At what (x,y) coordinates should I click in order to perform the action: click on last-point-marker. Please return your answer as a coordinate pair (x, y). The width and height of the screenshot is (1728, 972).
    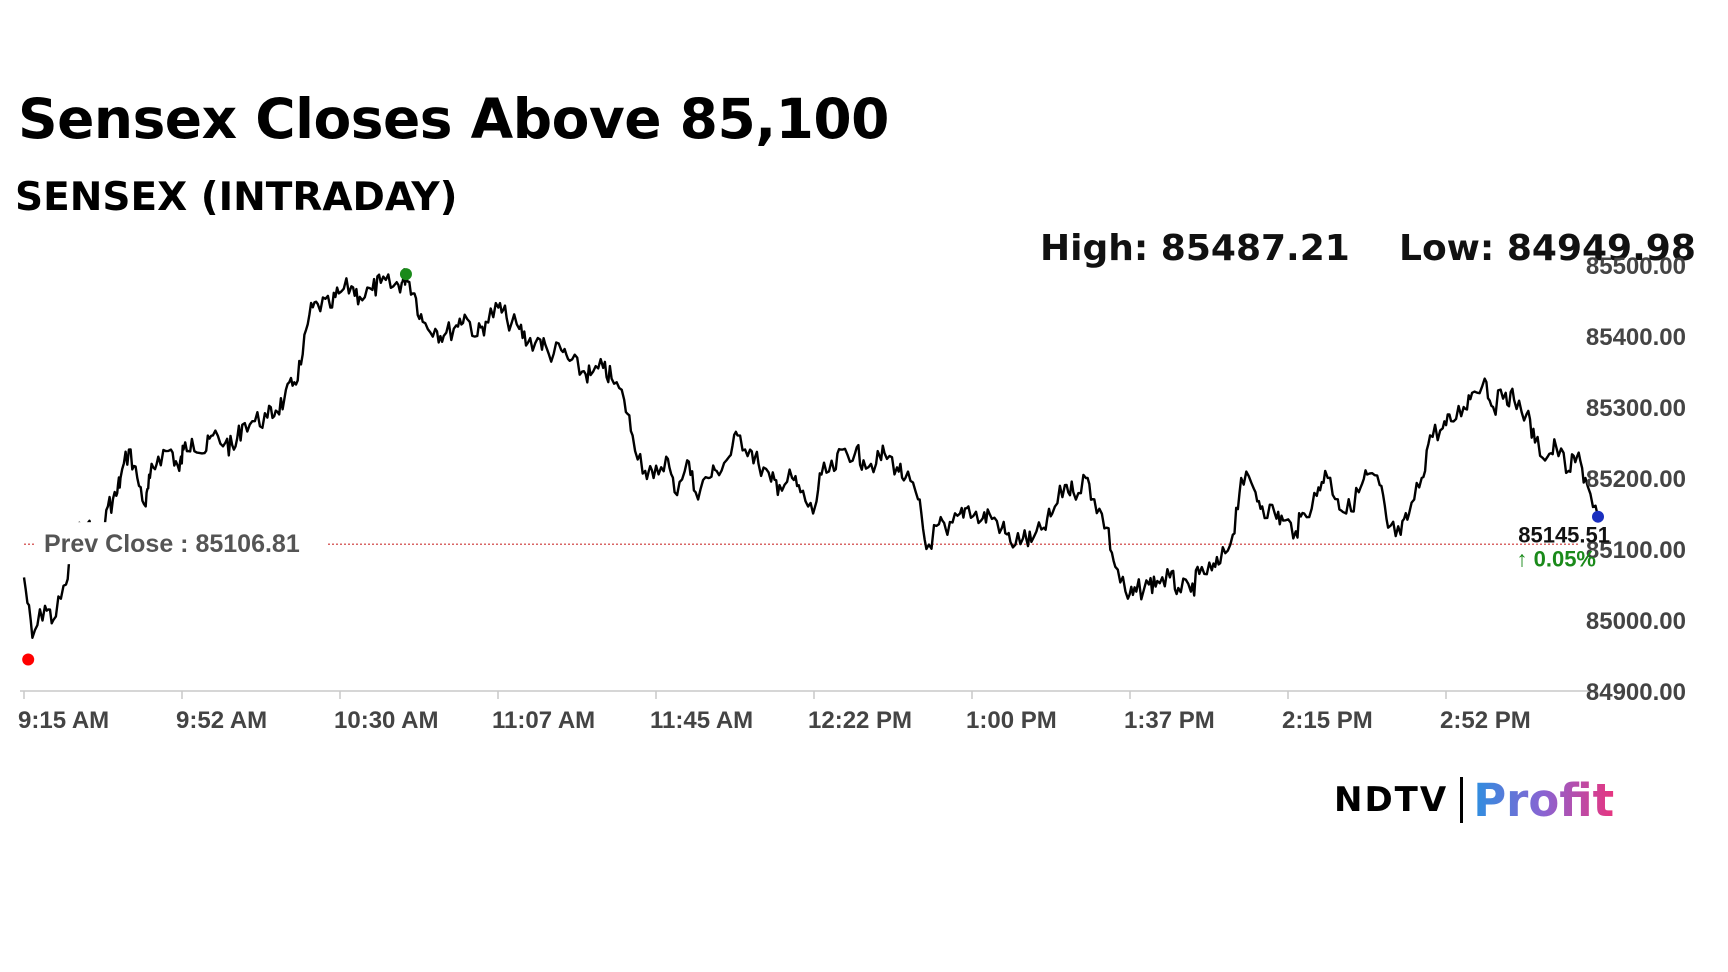
    Looking at the image, I should click on (1598, 516).